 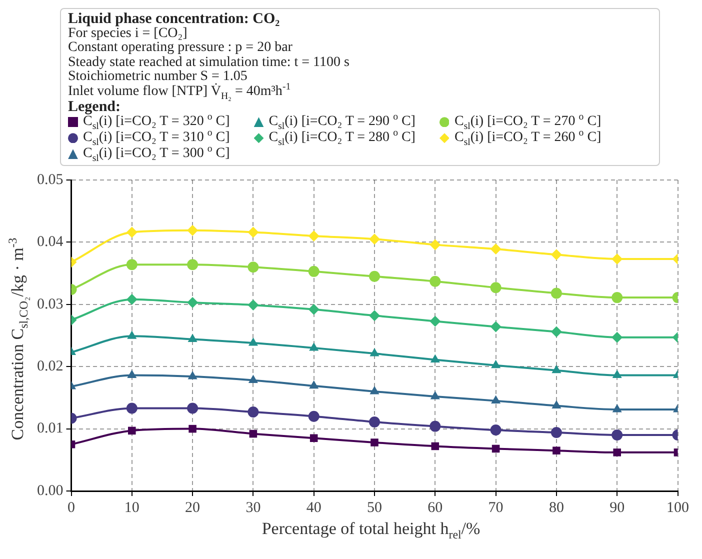 What do you see at coordinates (528, 121) in the screenshot?
I see `legend-label: C$_{sl}$(i) [i=CO₂ T = 270 $^{o}$ C]` at bounding box center [528, 121].